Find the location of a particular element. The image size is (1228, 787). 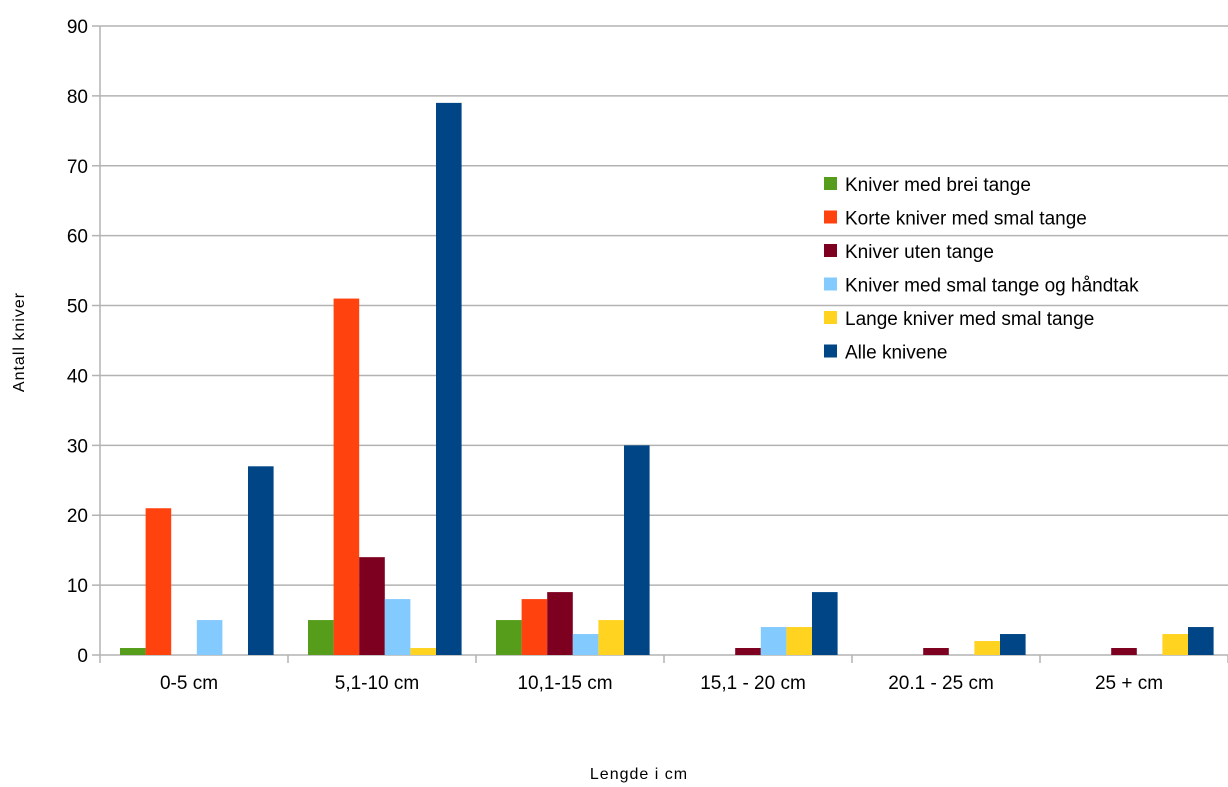

y-tick-label: 80 is located at coordinates (77, 97).